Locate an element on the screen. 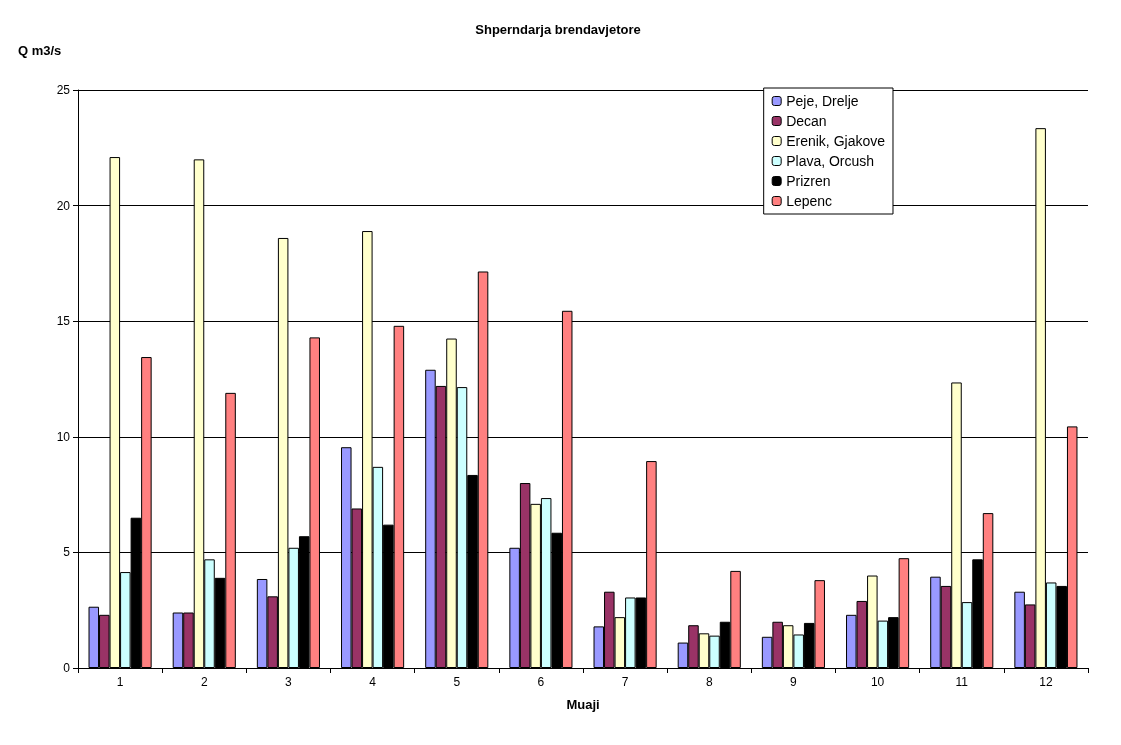 The width and height of the screenshot is (1121, 745). x-tick-label: 3 is located at coordinates (289, 682).